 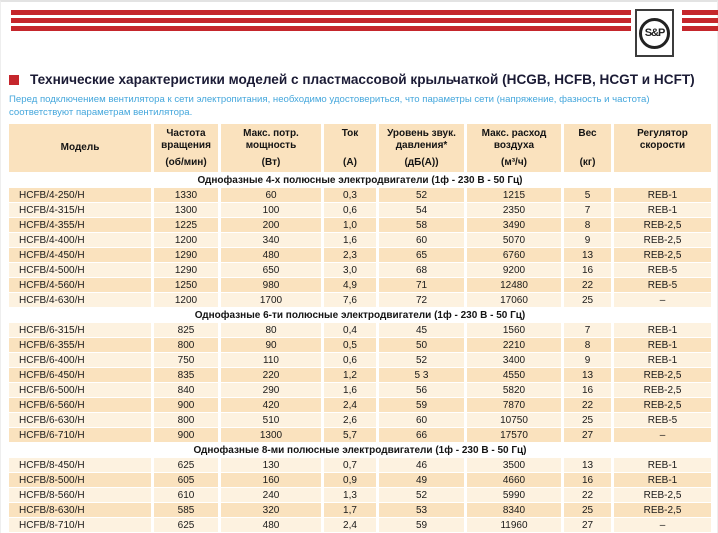 What do you see at coordinates (81, 390) in the screenshot?
I see `model-cell: HCFB/6-500/H` at bounding box center [81, 390].